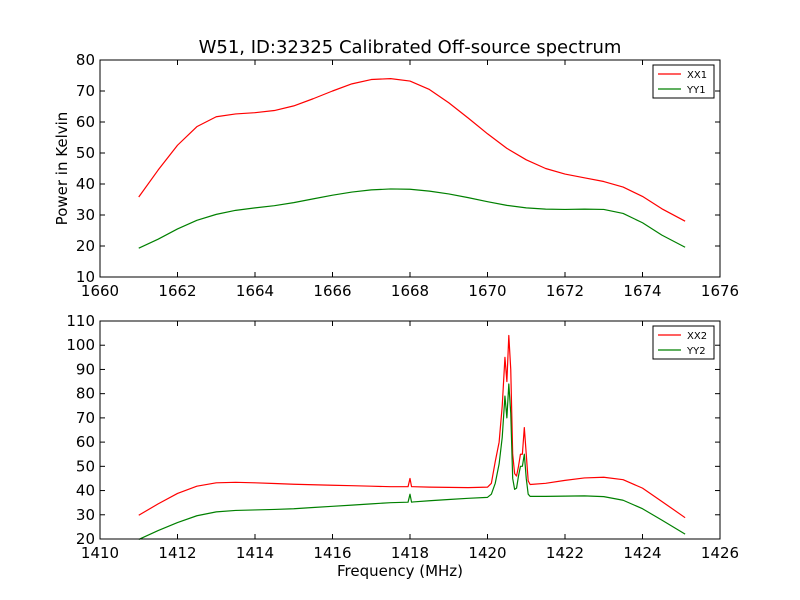  What do you see at coordinates (412, 218) in the screenshot?
I see `series-line-yy1` at bounding box center [412, 218].